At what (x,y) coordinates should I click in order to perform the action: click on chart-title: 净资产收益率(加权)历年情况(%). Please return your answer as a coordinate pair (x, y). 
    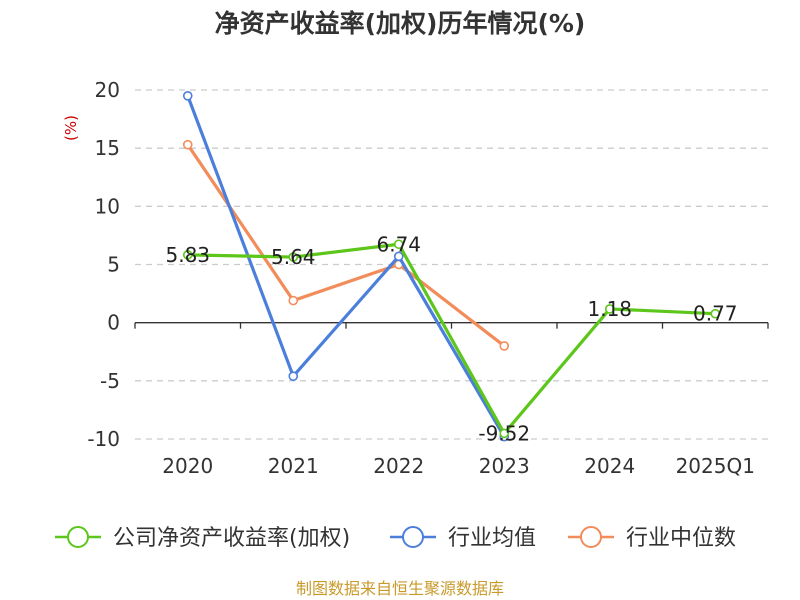
    Looking at the image, I should click on (400, 23).